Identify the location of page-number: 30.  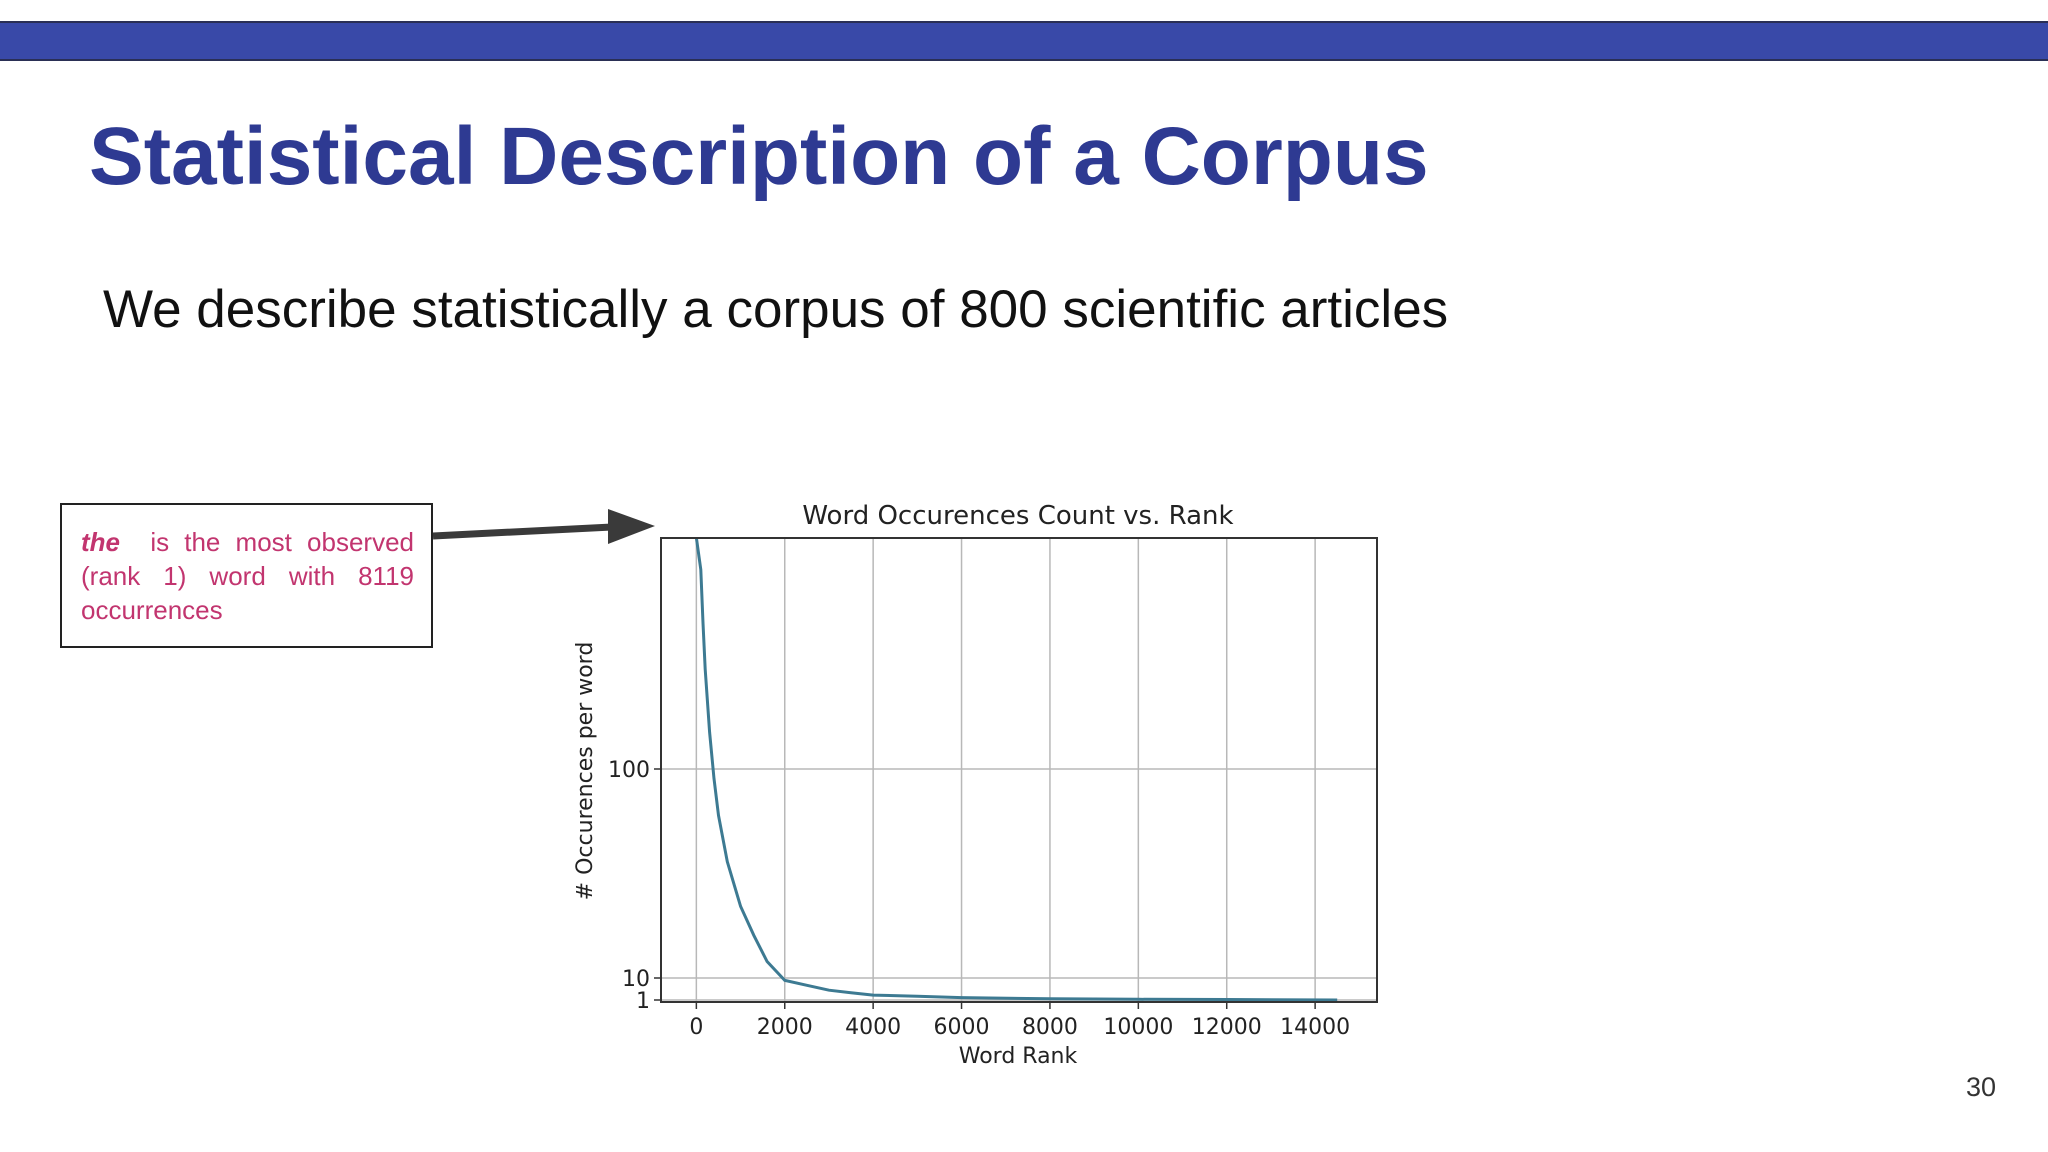
(1981, 1087).